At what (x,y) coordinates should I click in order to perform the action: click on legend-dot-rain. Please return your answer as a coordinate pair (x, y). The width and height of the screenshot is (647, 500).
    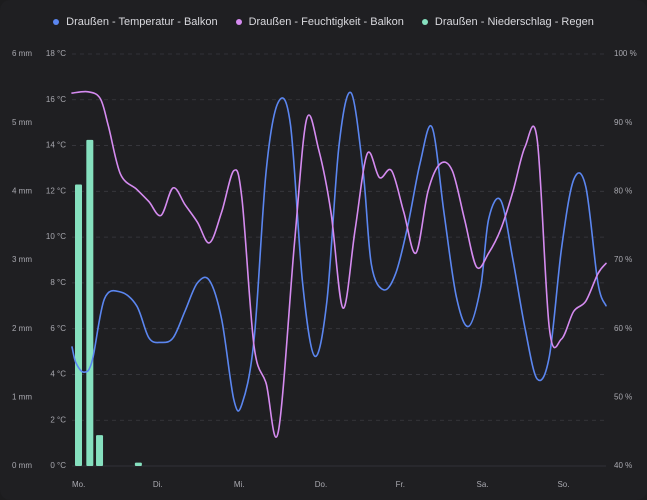
    Looking at the image, I should click on (424, 22).